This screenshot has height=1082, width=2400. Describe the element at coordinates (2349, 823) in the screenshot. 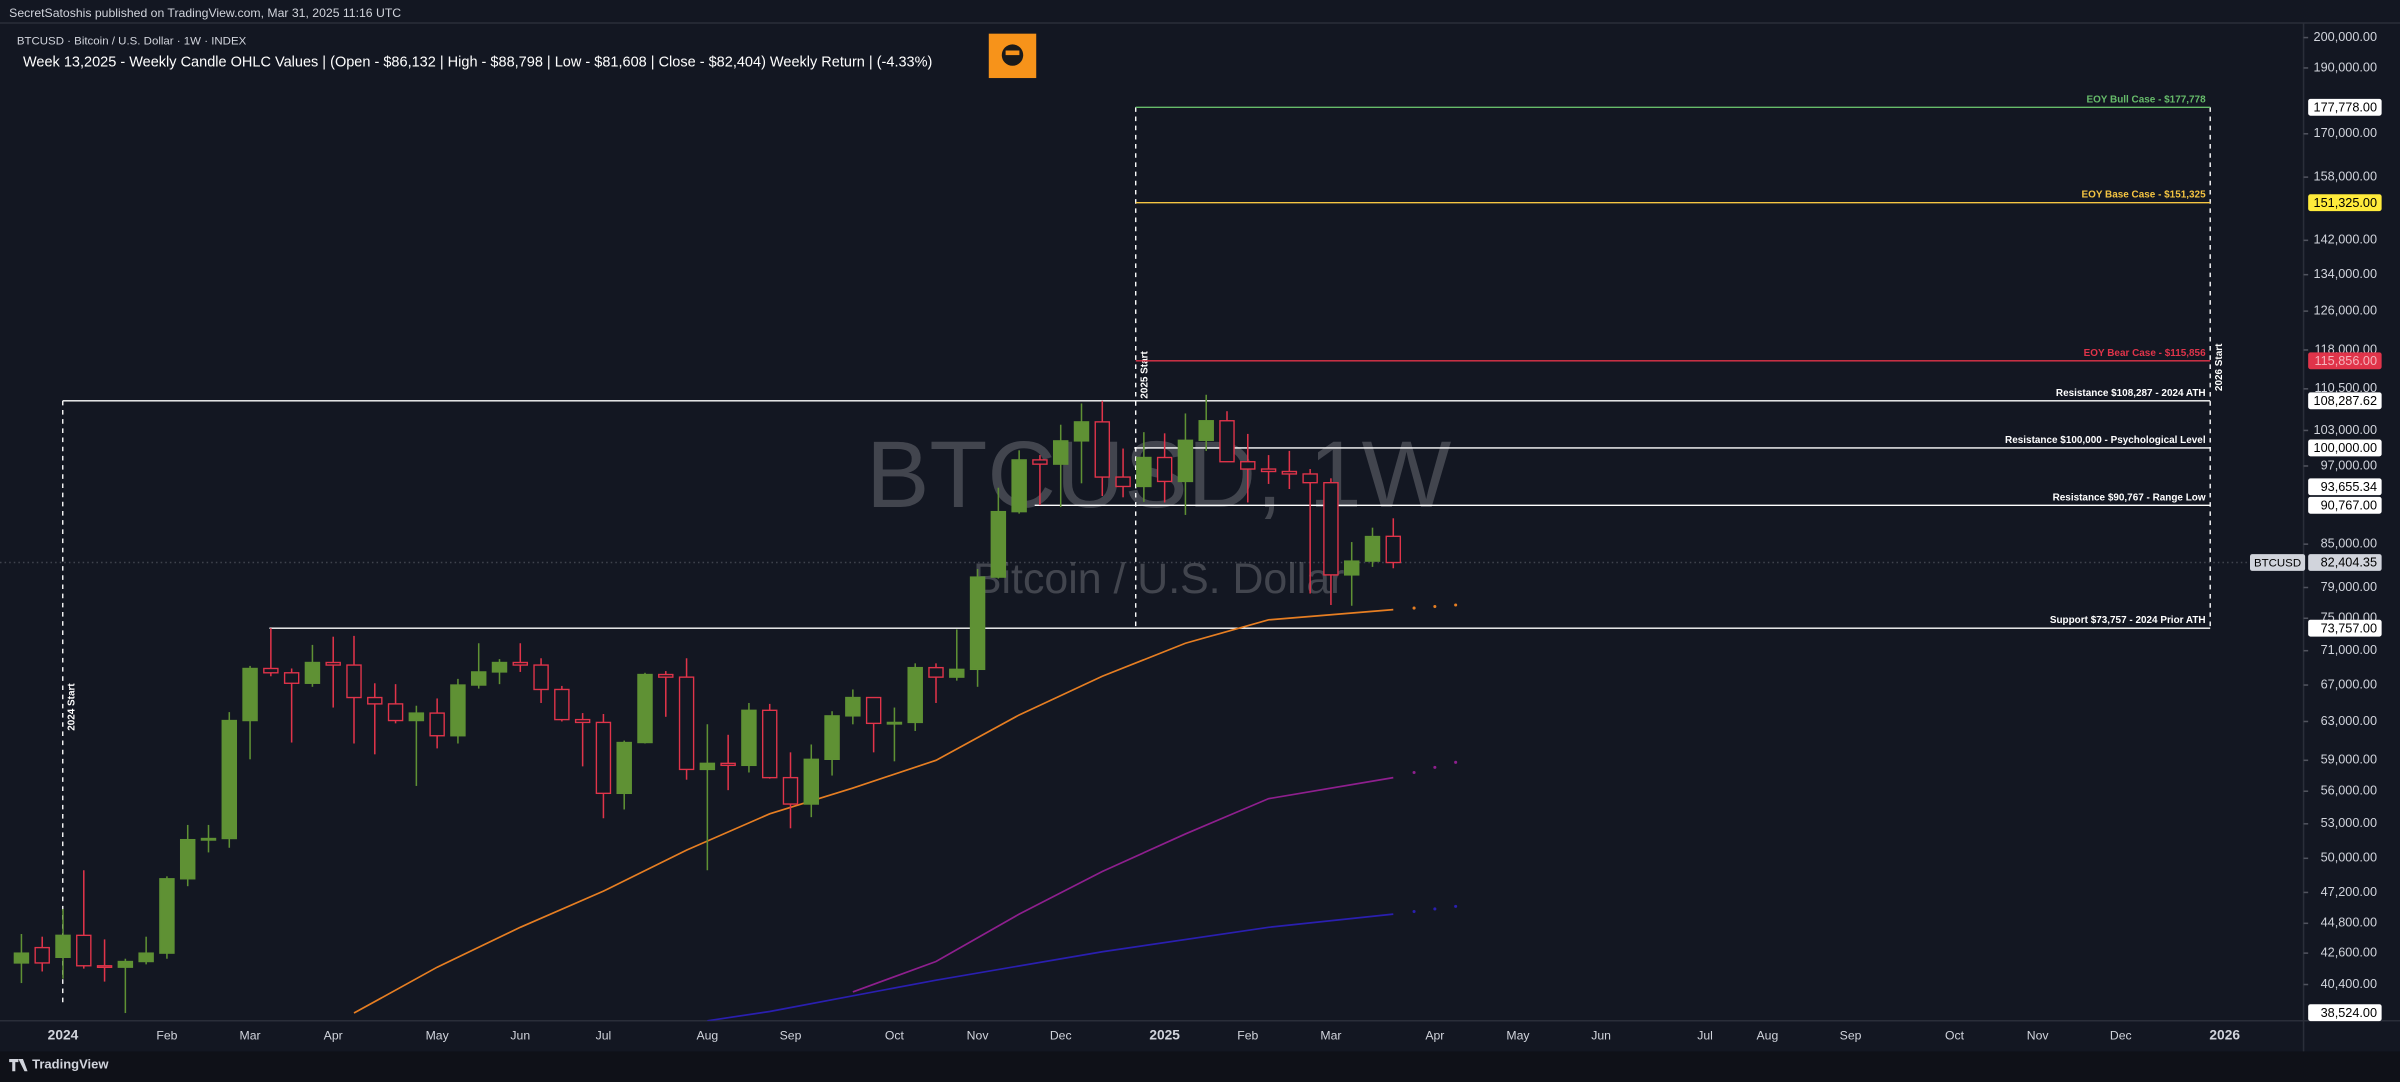

I see `y-tick-label: 53,000.00` at that location.